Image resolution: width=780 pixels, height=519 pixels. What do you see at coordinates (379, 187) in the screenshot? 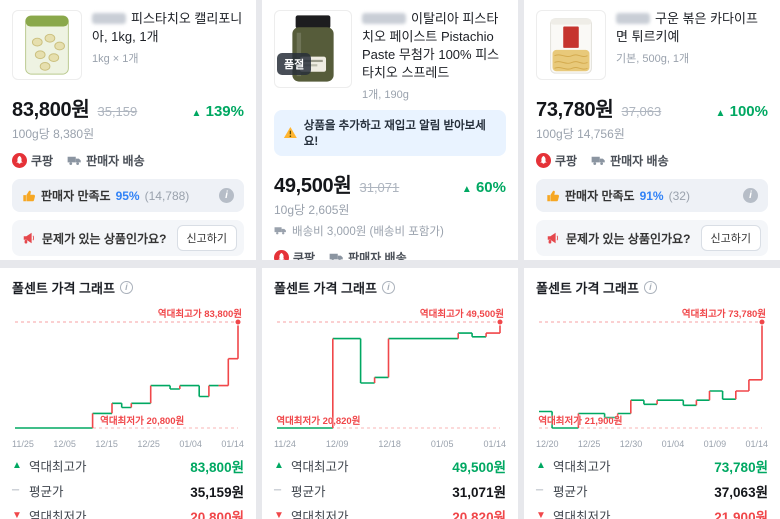
I see `previous-price: 31,071` at bounding box center [379, 187].